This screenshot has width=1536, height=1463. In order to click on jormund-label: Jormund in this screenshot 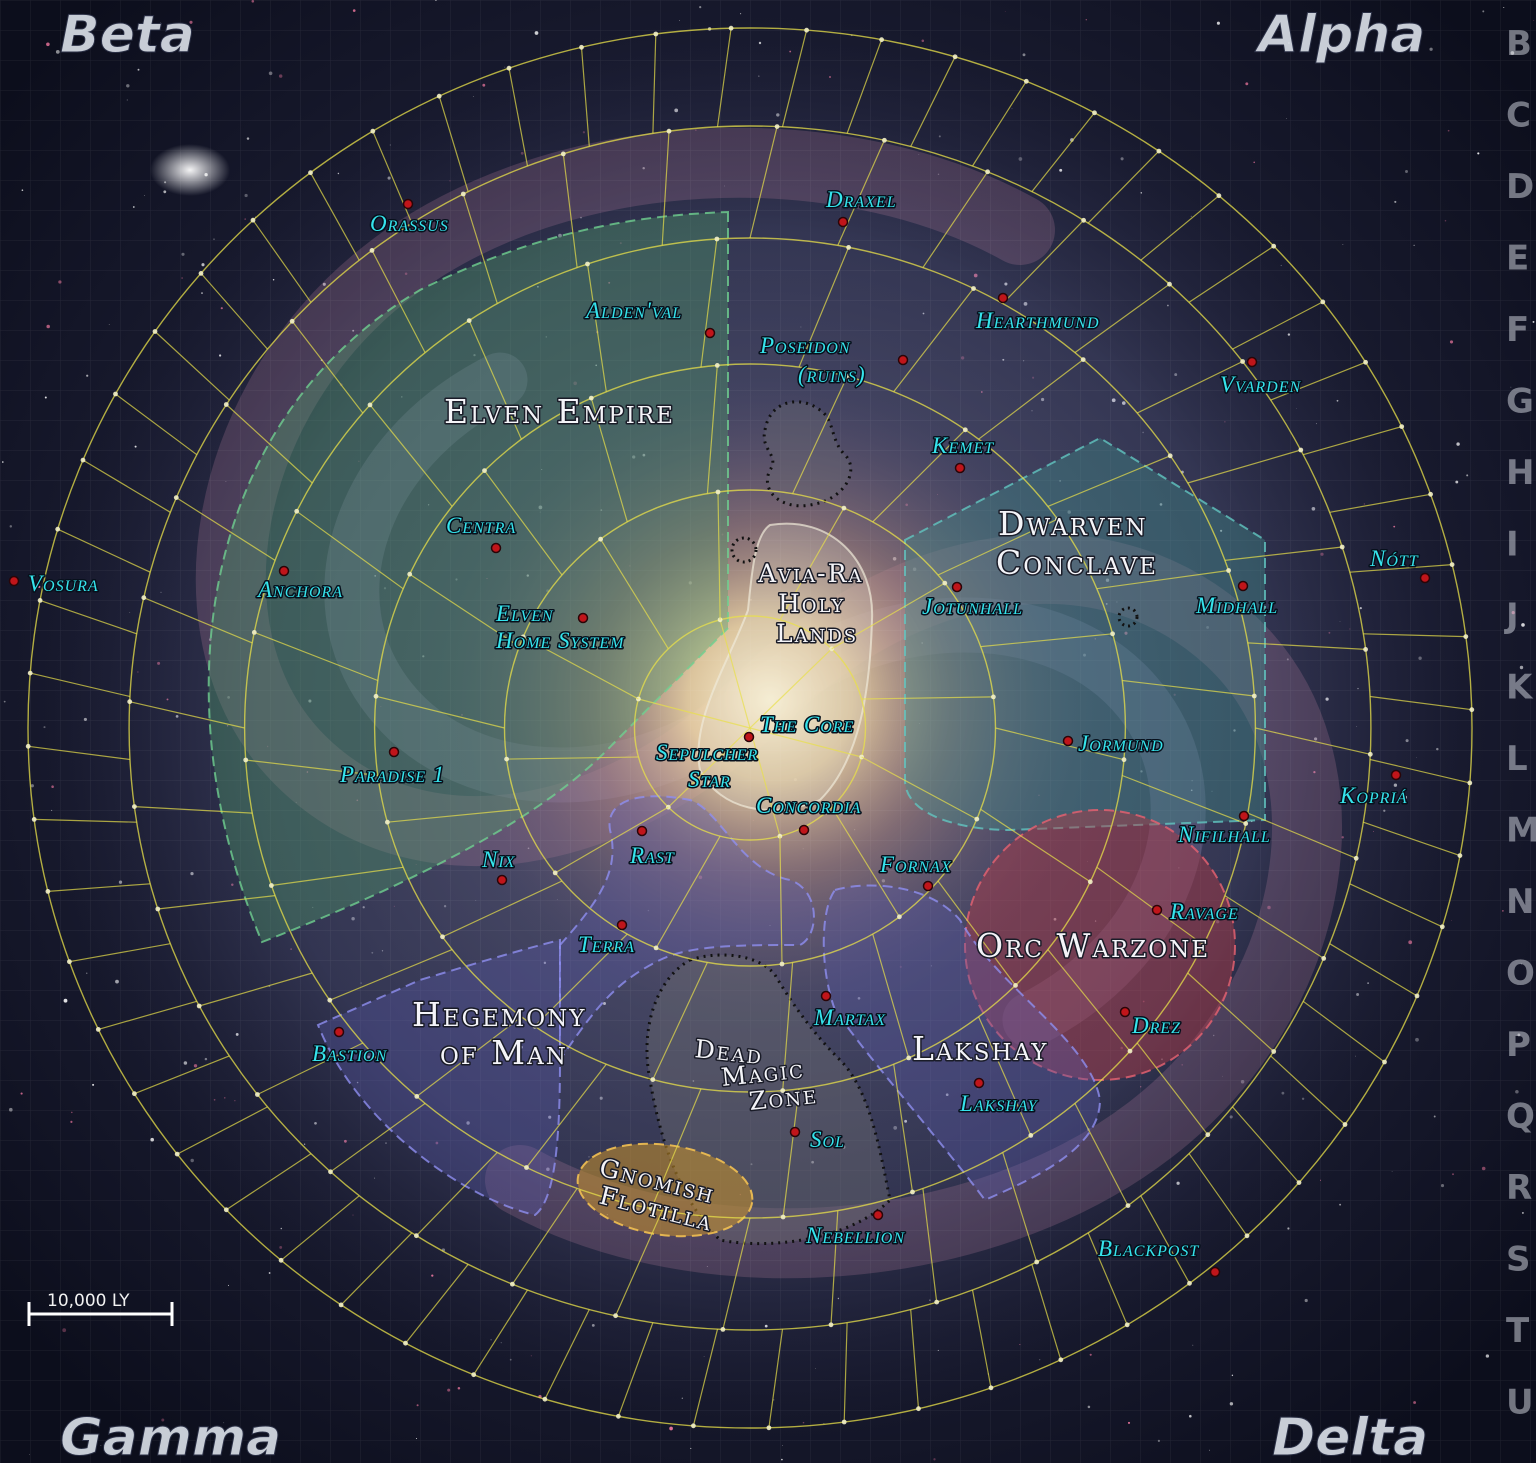, I will do `click(1121, 744)`.